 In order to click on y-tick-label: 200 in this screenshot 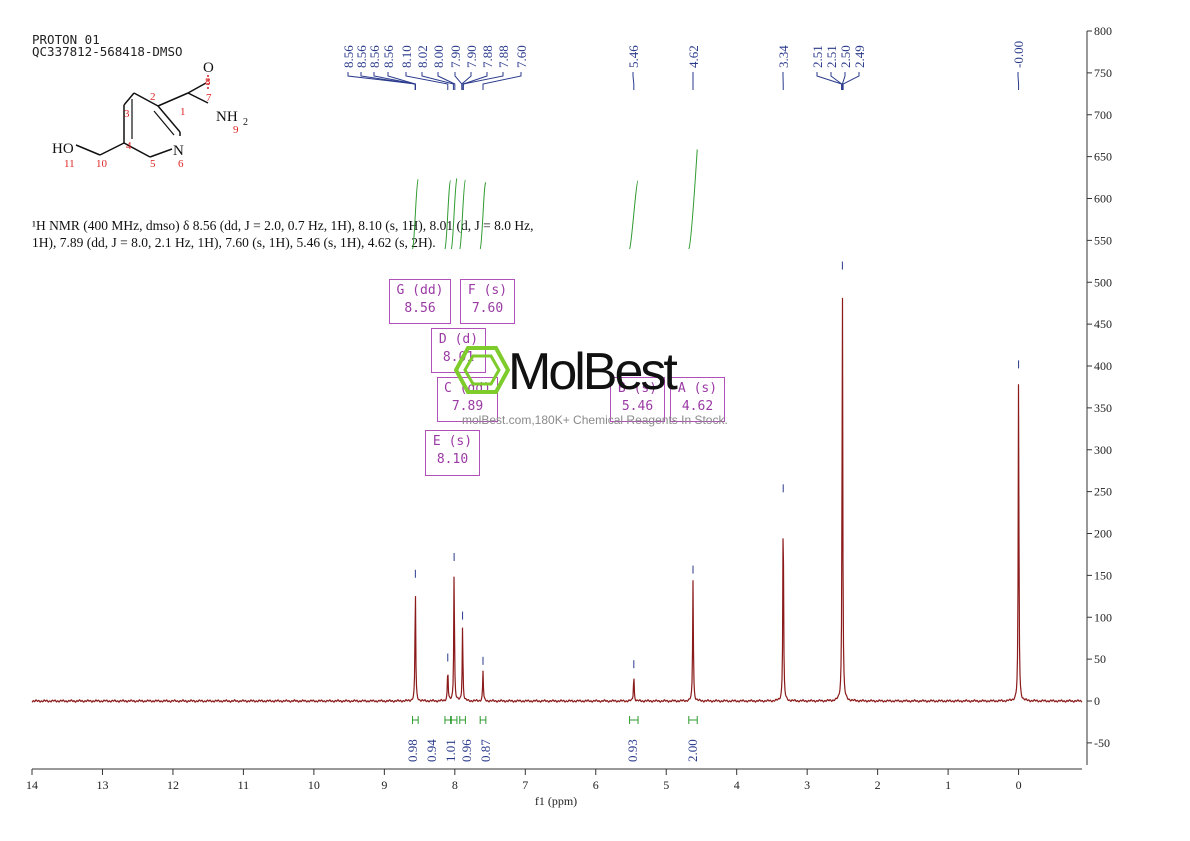, I will do `click(1103, 534)`.